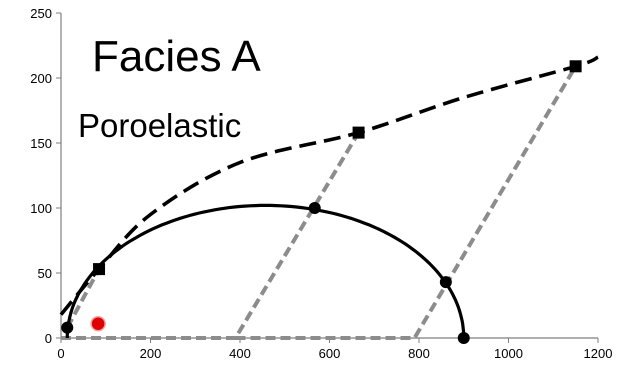 The image size is (620, 367). What do you see at coordinates (45, 273) in the screenshot?
I see `y-tick-label: 50` at bounding box center [45, 273].